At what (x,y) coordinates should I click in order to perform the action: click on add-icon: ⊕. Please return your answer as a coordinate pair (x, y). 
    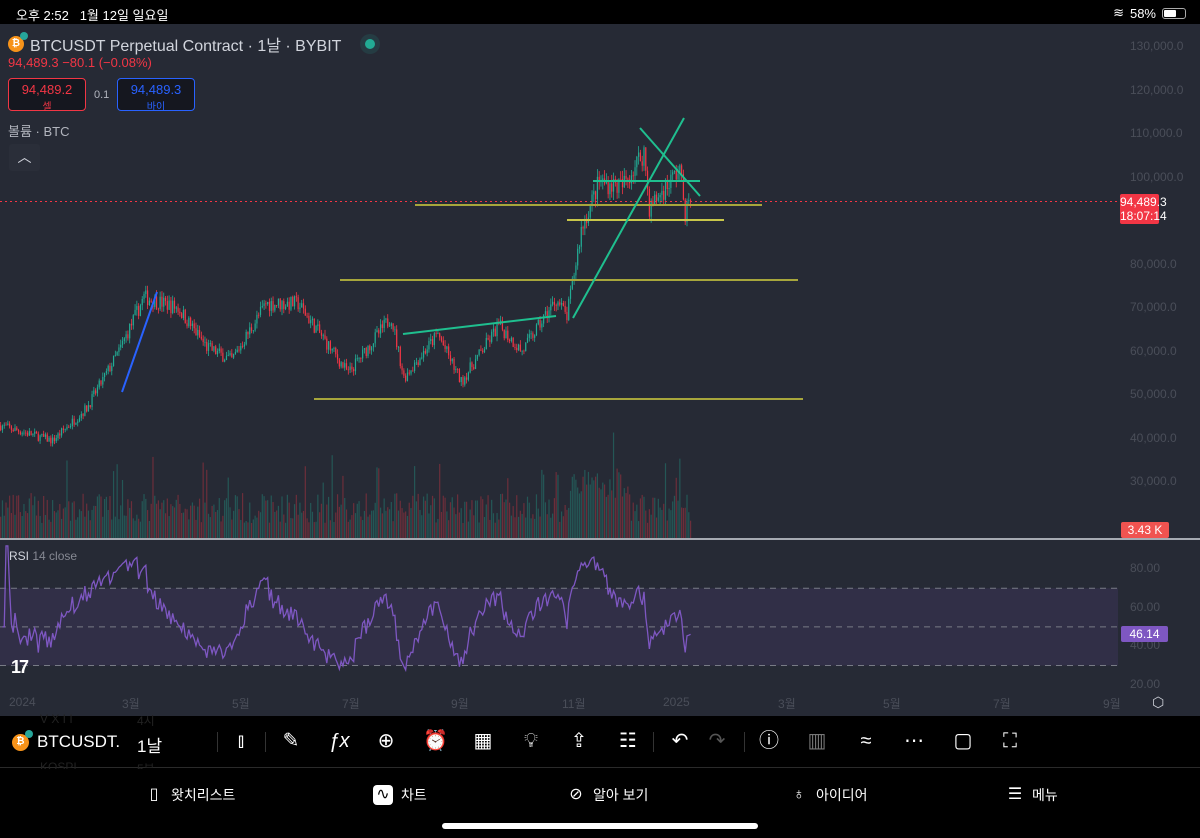
    Looking at the image, I should click on (386, 741).